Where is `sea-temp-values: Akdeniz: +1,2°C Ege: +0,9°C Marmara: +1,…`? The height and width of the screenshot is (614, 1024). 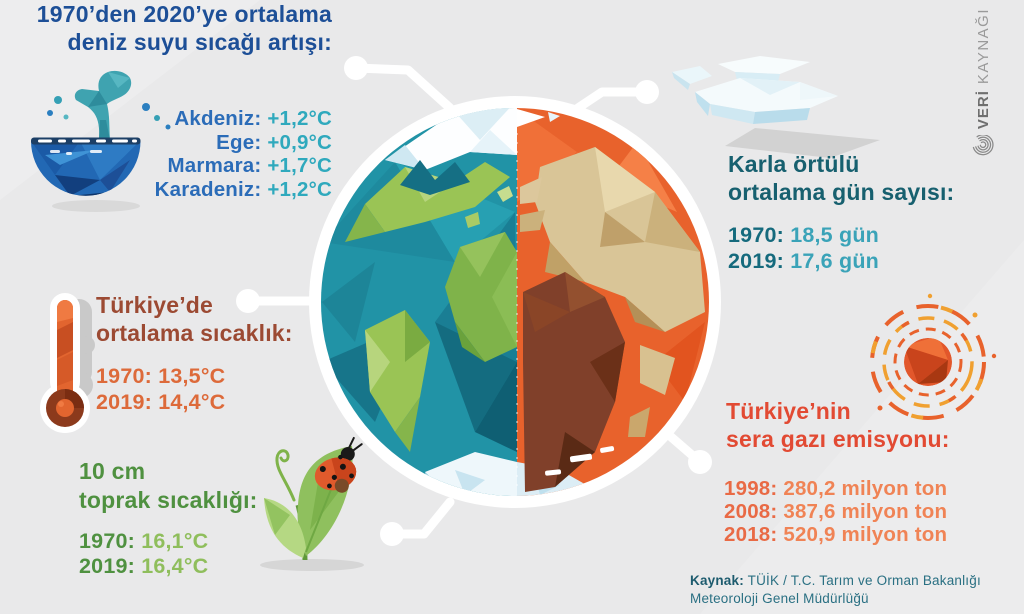 sea-temp-values: Akdeniz: +1,2°C Ege: +0,9°C Marmara: +1,… is located at coordinates (166, 154).